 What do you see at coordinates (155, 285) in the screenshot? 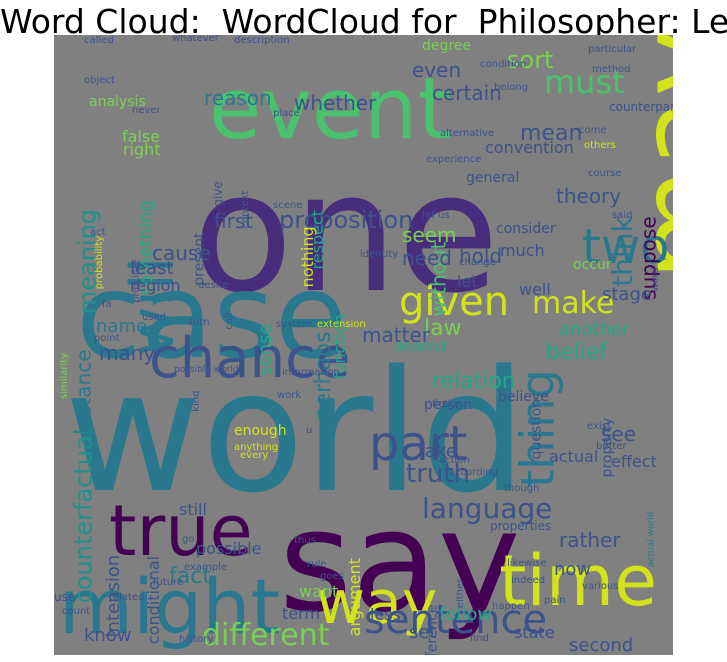
I see `word-region: region` at bounding box center [155, 285].